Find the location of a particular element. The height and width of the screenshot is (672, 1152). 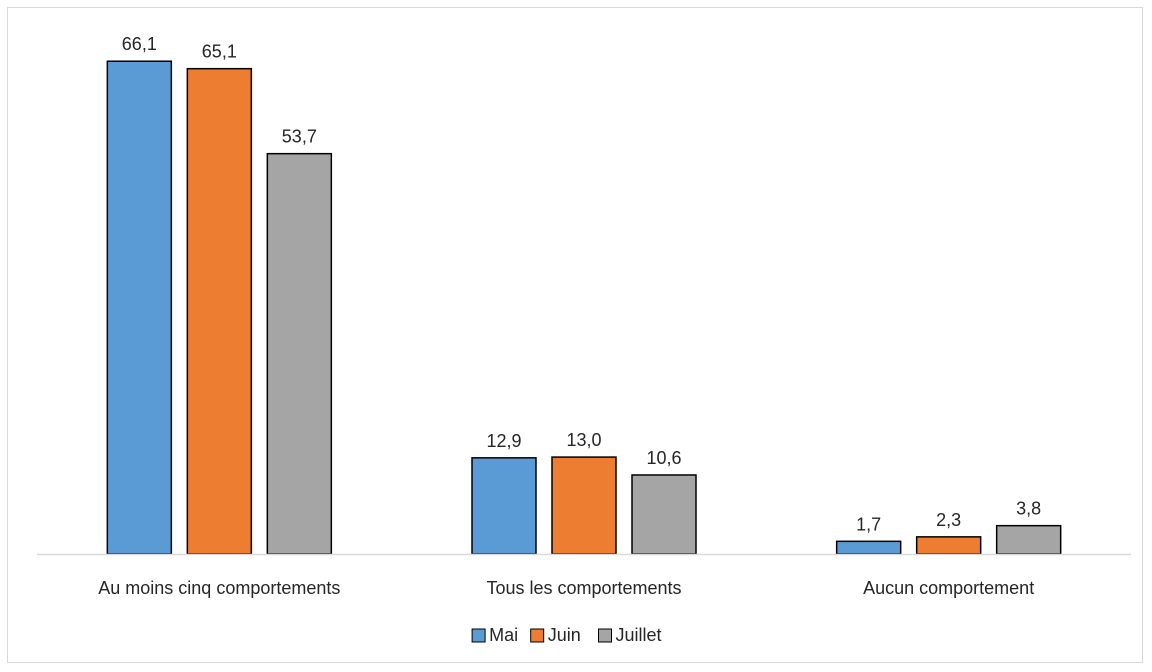

bar-juillet-tous-les-comportements is located at coordinates (664, 514).